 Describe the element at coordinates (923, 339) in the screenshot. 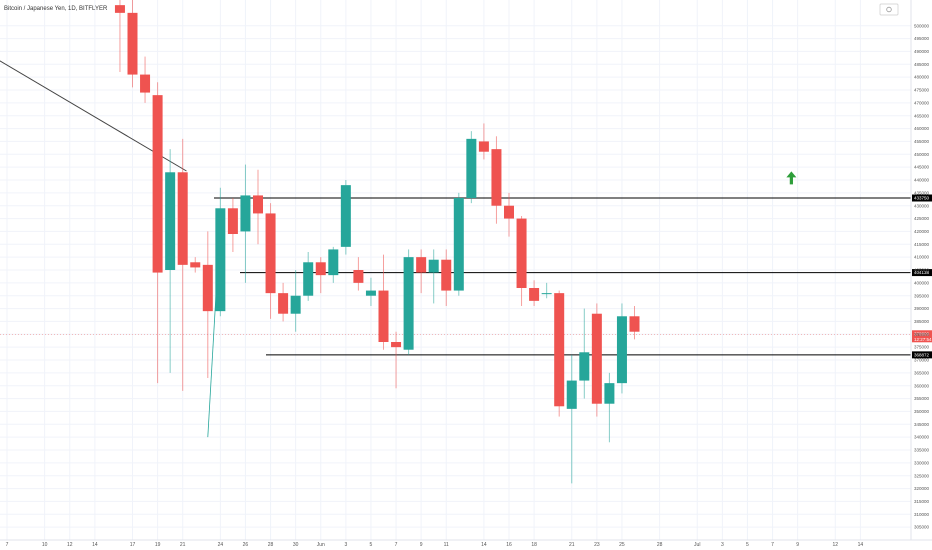

I see `countdown-label: 12:27:54` at that location.